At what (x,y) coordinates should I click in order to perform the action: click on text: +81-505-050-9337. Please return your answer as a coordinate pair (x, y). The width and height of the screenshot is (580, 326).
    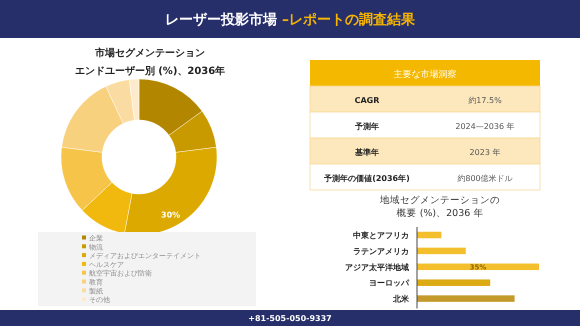
    Looking at the image, I should click on (290, 318).